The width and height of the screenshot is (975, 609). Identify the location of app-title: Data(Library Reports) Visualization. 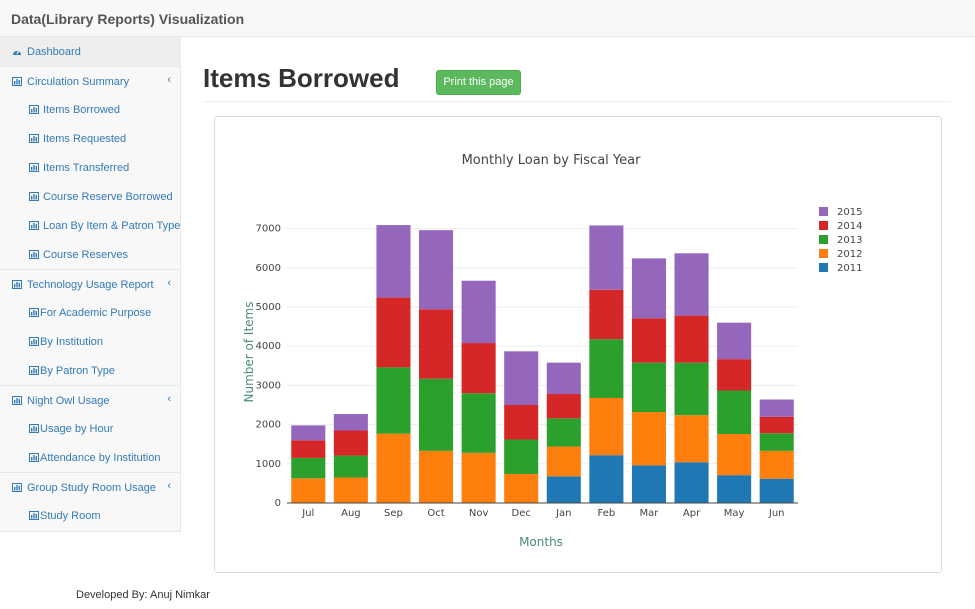
(128, 19).